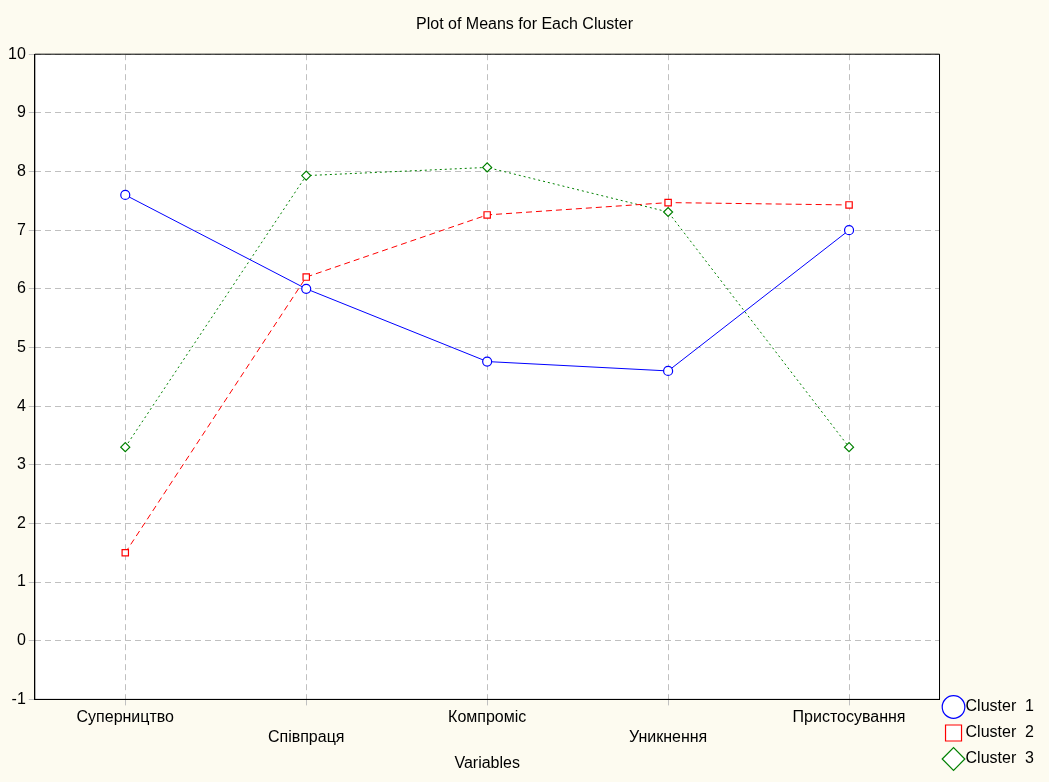  I want to click on legend-label: Cluster 1, so click(1000, 706).